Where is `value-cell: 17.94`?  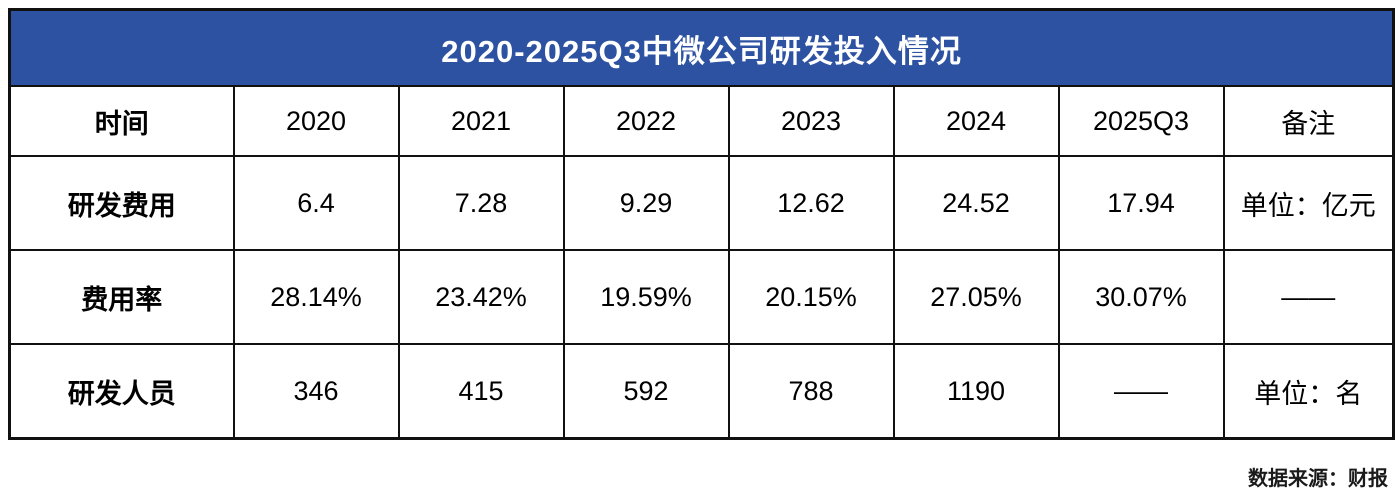 value-cell: 17.94 is located at coordinates (1141, 203).